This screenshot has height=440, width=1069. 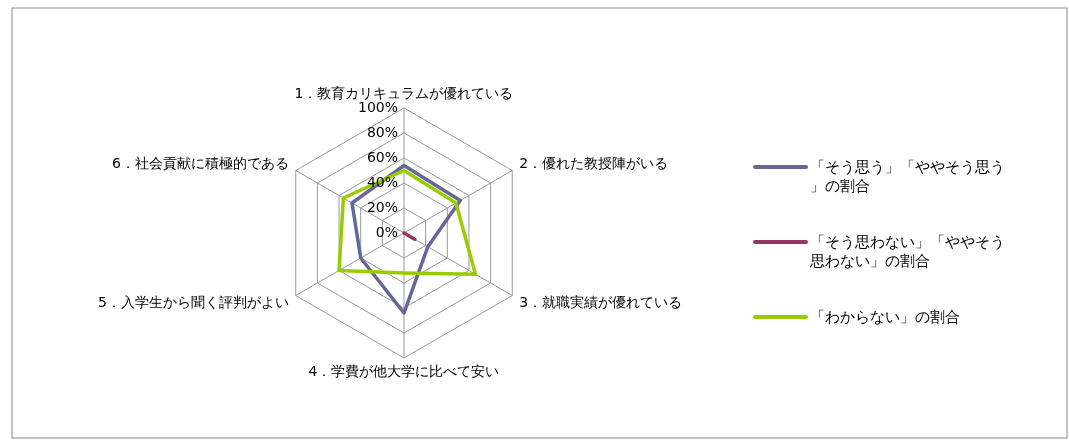 What do you see at coordinates (382, 132) in the screenshot?
I see `y-tick-label: 80%` at bounding box center [382, 132].